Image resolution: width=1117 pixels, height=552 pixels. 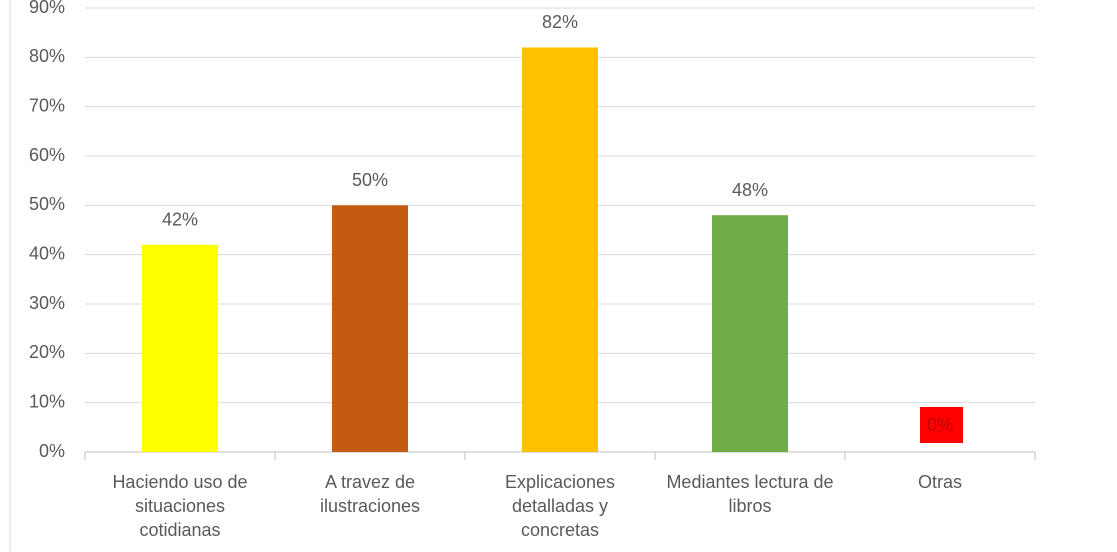 I want to click on x-tick-label: Explicaciones detalladas y concretas, so click(x=560, y=506).